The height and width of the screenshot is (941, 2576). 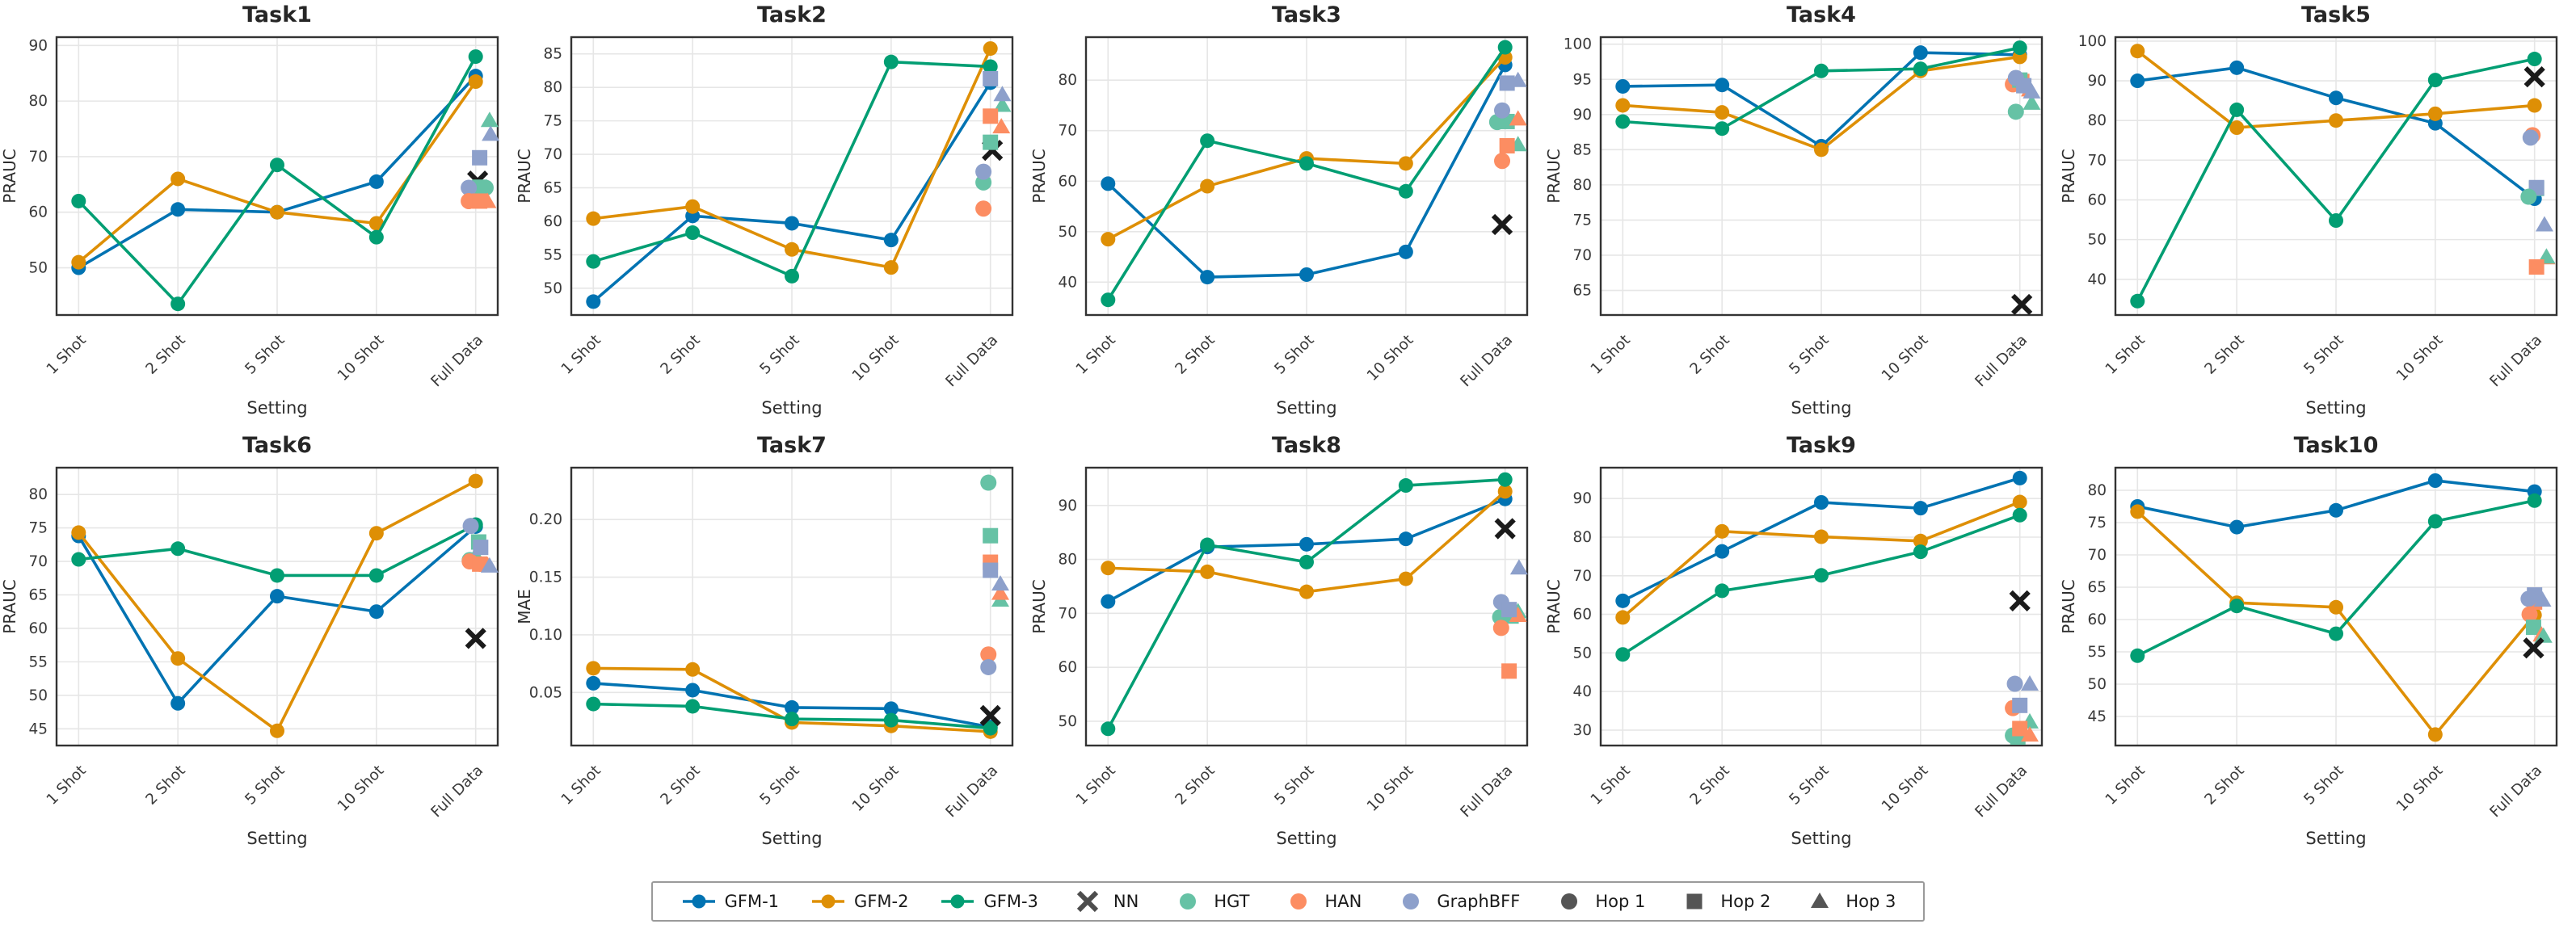 What do you see at coordinates (1871, 901) in the screenshot?
I see `legend-label: Hop 3` at bounding box center [1871, 901].